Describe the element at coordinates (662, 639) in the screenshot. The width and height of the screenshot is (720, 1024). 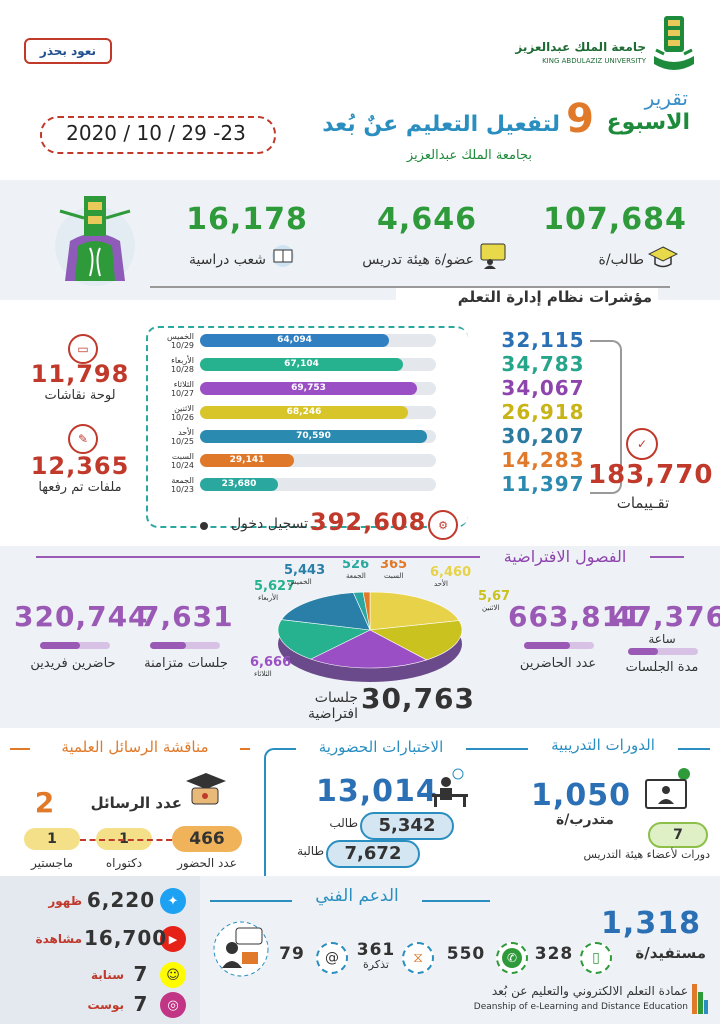
I see `duration-unit: ساعة` at that location.